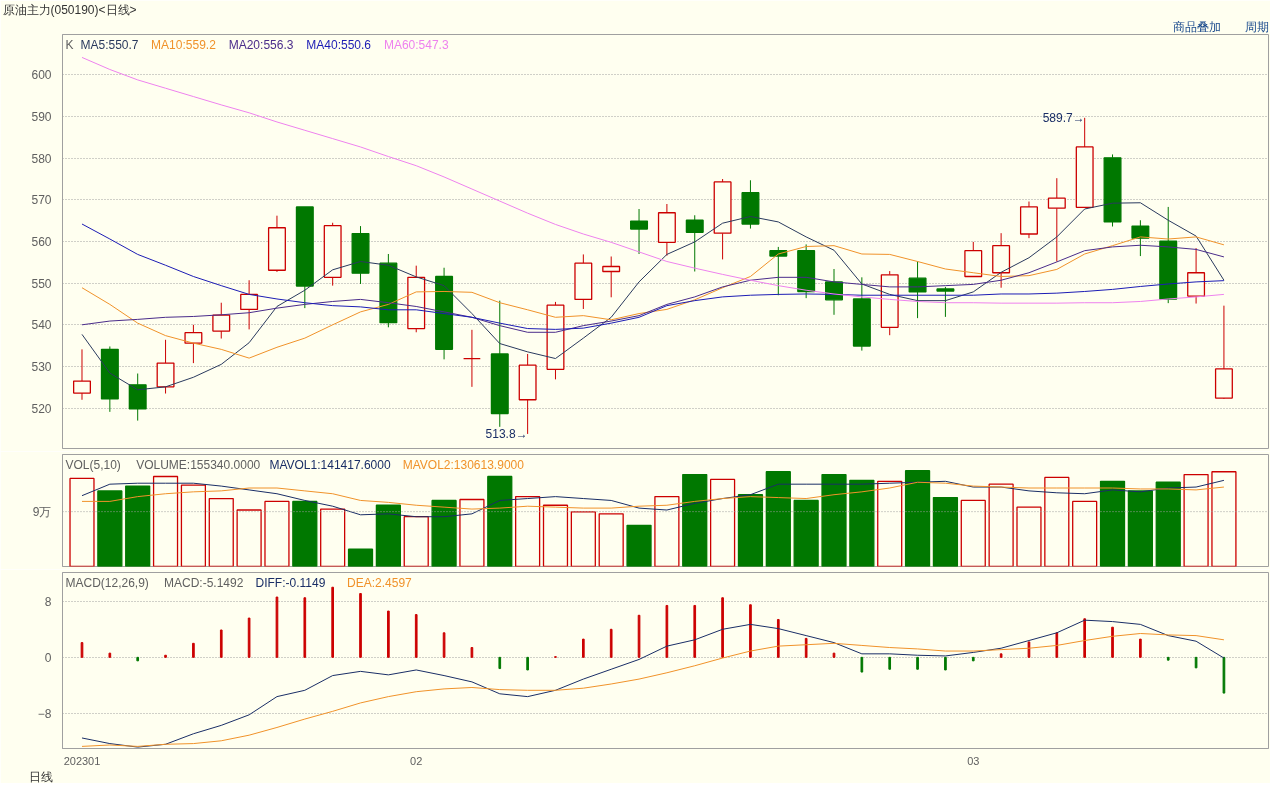  What do you see at coordinates (380, 582) in the screenshot?
I see `text: DEA:2.4597` at bounding box center [380, 582].